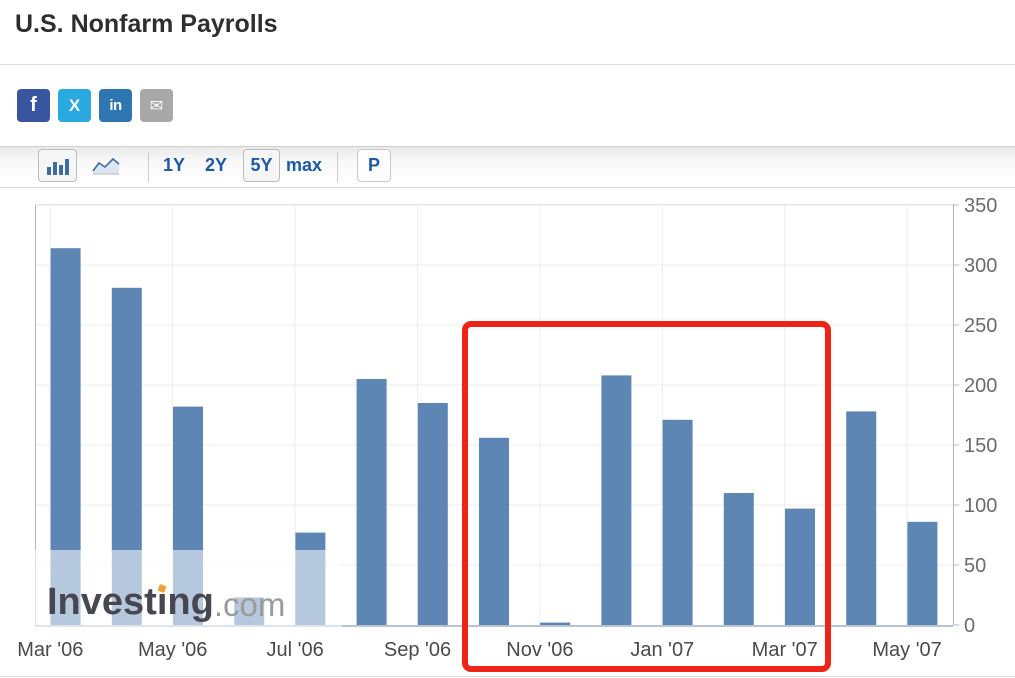  Describe the element at coordinates (906, 650) in the screenshot. I see `x-axis-label: May '07` at that location.